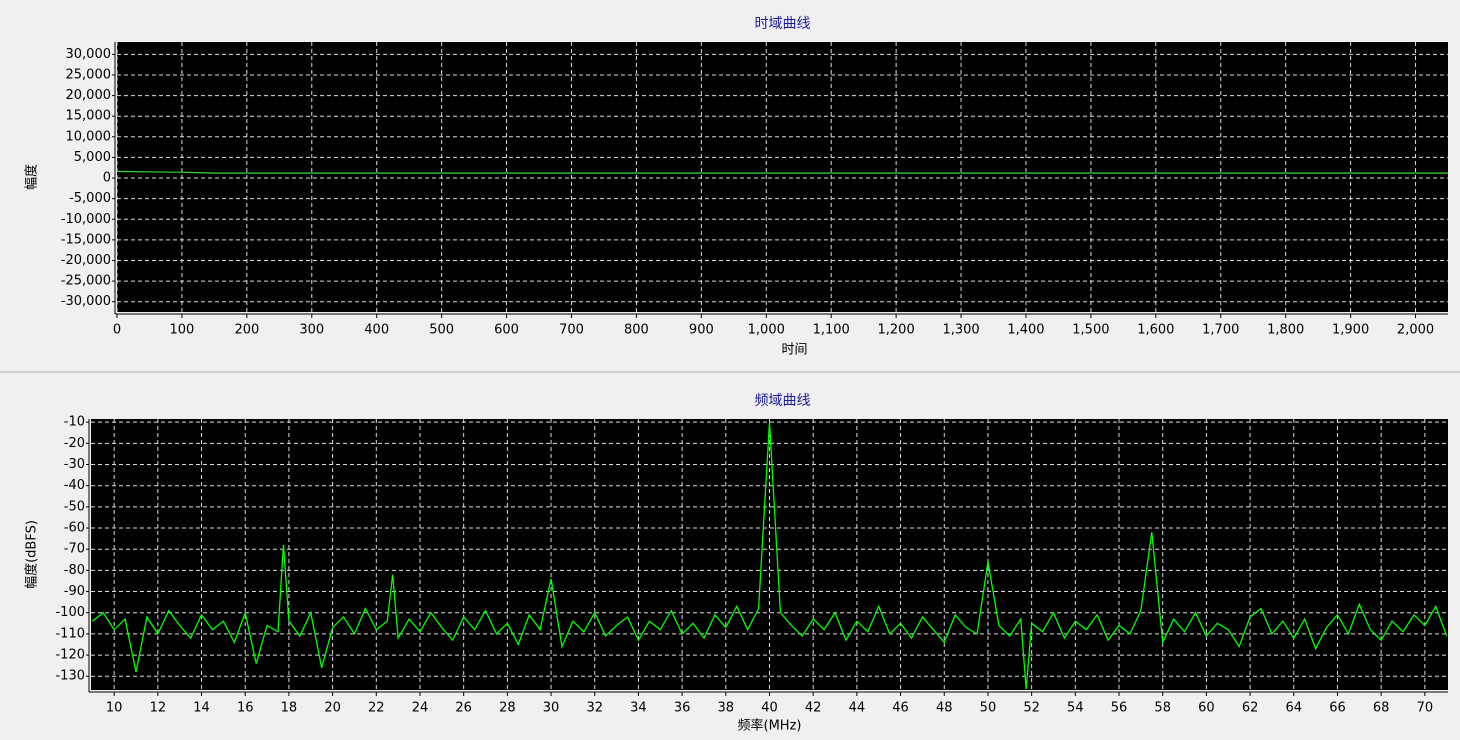 The image size is (1460, 740). I want to click on x-tick-label: 28, so click(507, 708).